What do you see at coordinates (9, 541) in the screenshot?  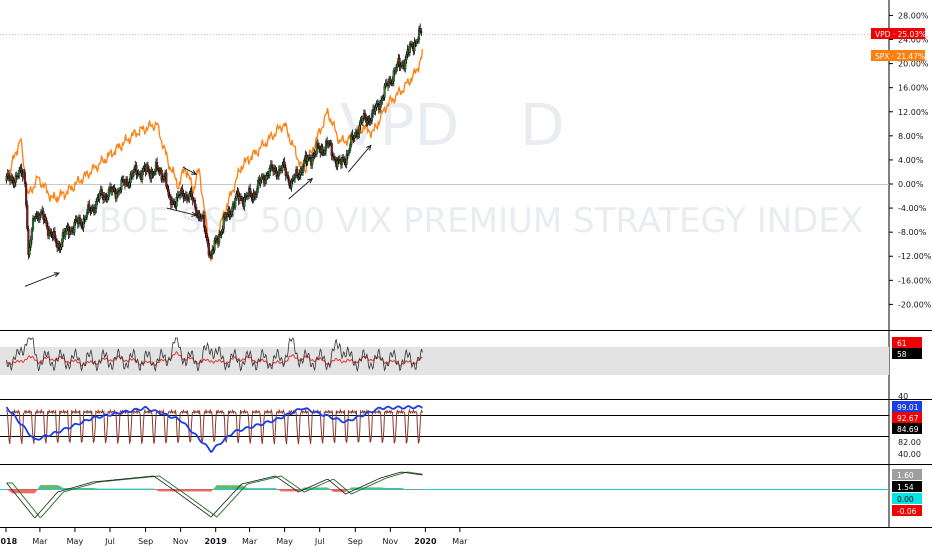 I see `x-tick-label: 2018` at bounding box center [9, 541].